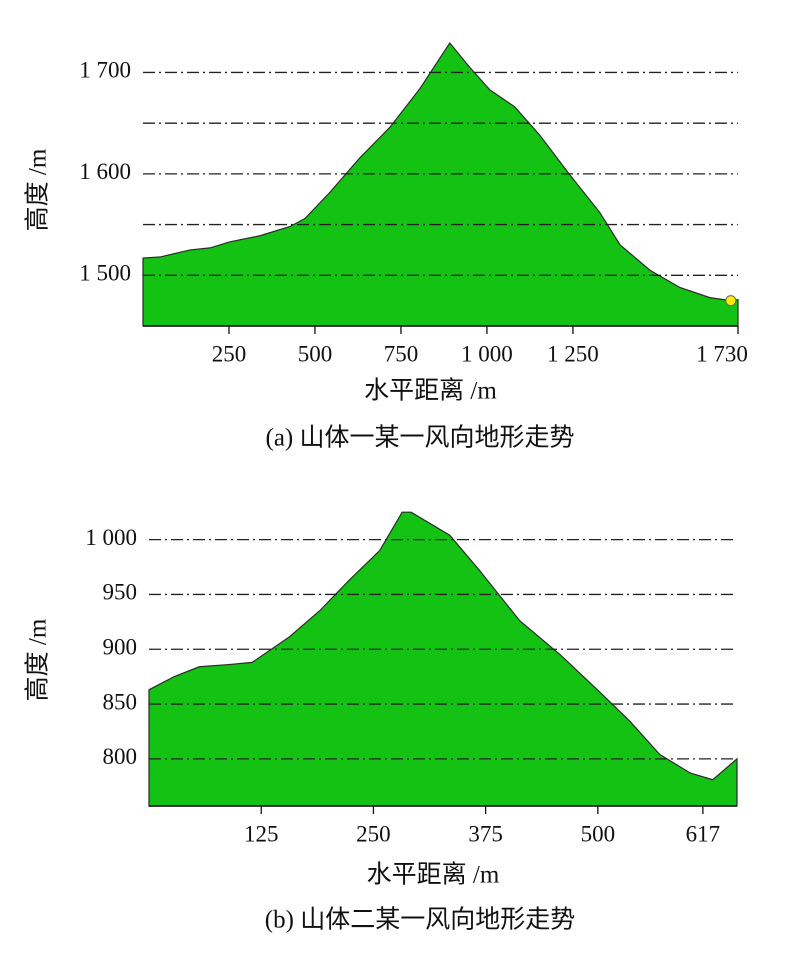 The image size is (791, 953). I want to click on x-tick-label: 125, so click(261, 833).